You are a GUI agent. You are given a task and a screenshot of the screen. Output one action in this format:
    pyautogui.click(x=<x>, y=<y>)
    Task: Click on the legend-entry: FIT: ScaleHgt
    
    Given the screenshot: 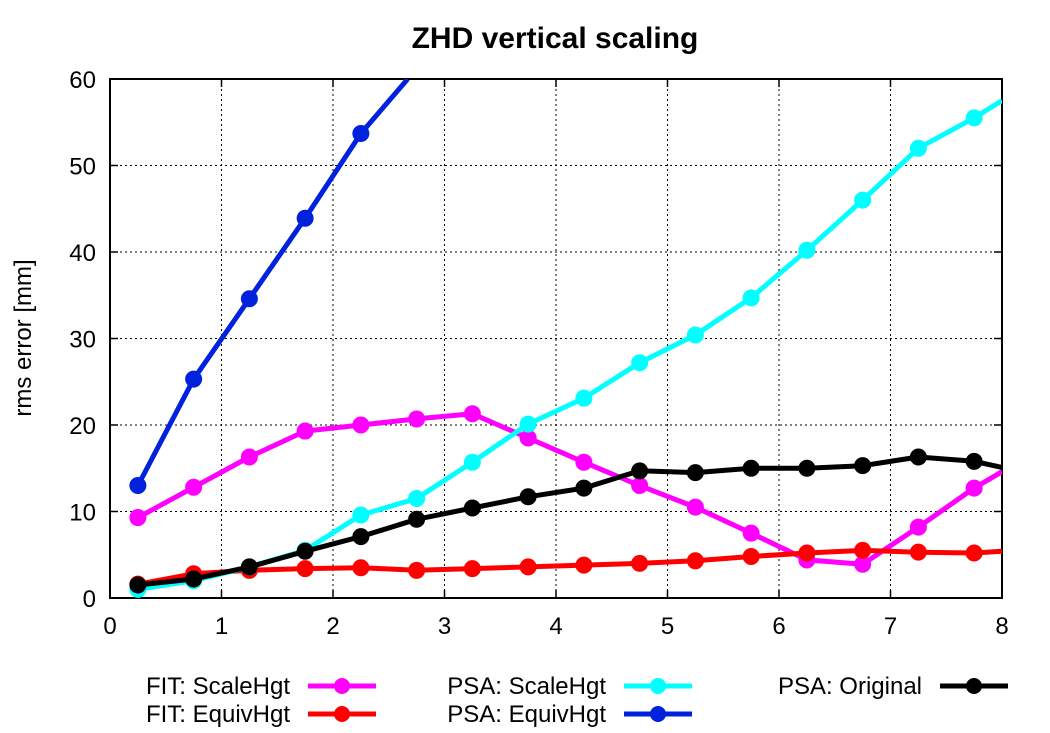 What is the action you would take?
    pyautogui.click(x=261, y=686)
    